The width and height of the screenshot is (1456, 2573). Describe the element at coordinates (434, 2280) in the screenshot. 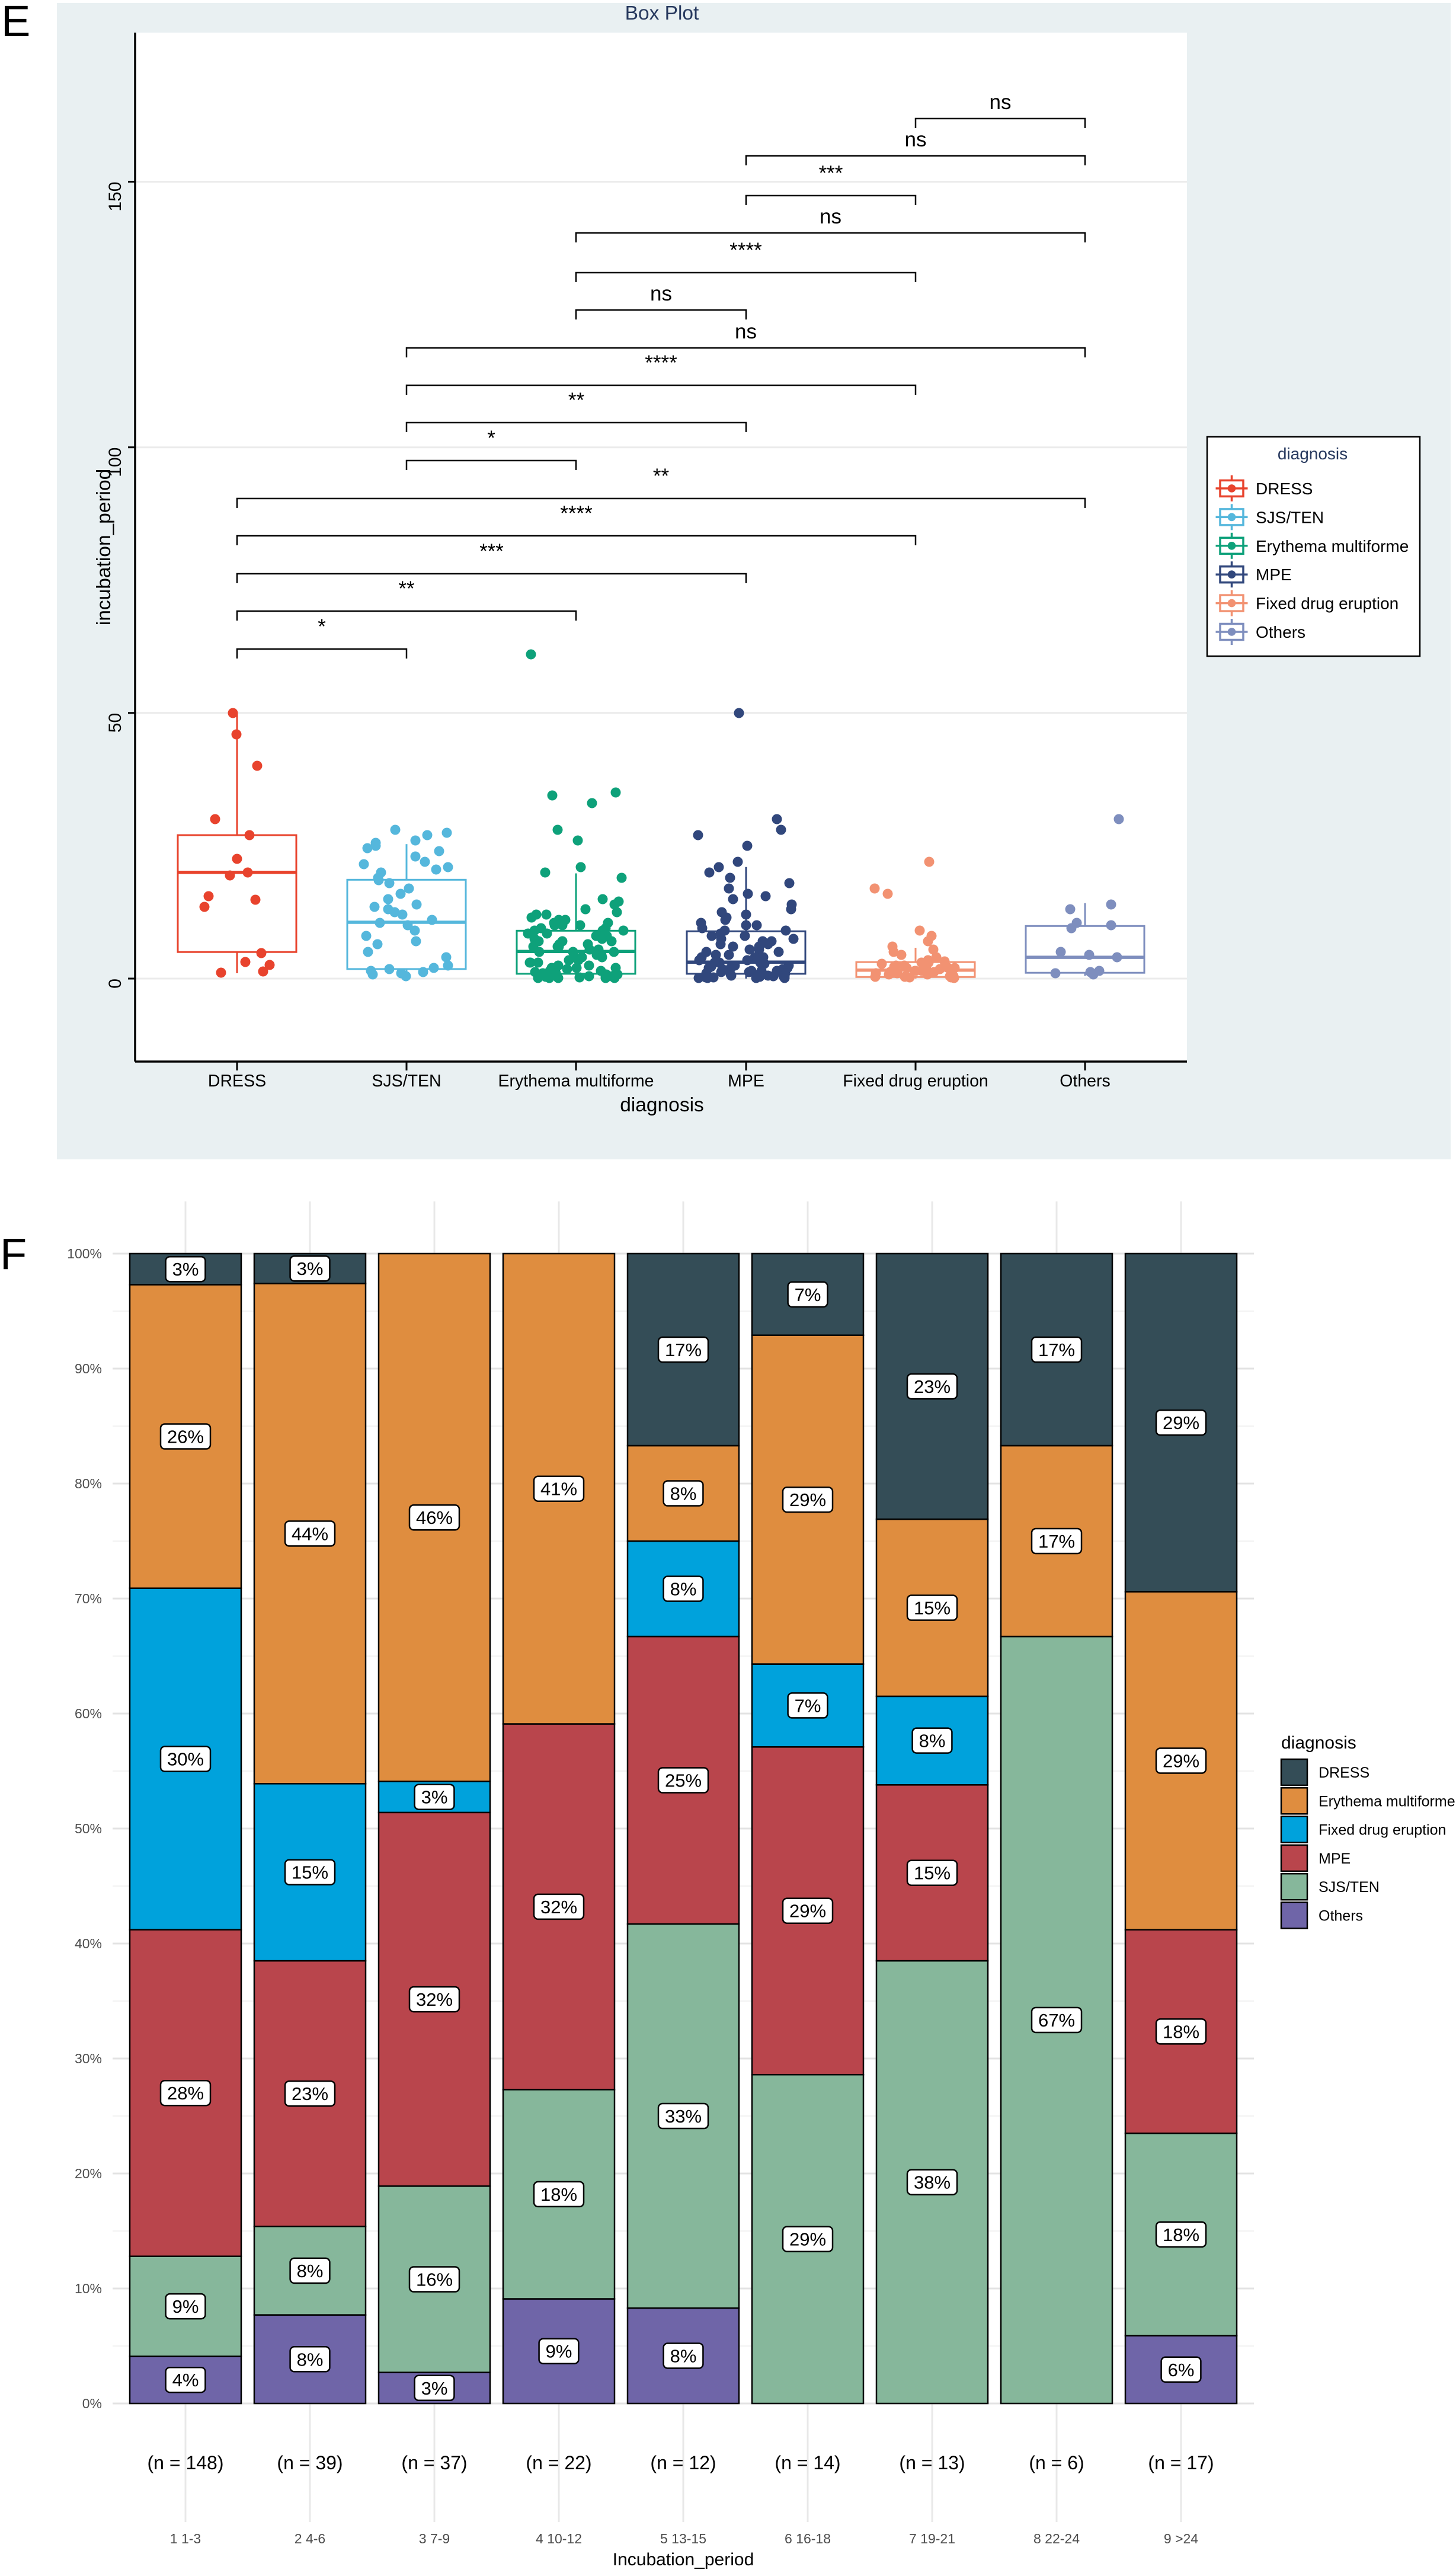

I see `svg-text: 16%` at that location.